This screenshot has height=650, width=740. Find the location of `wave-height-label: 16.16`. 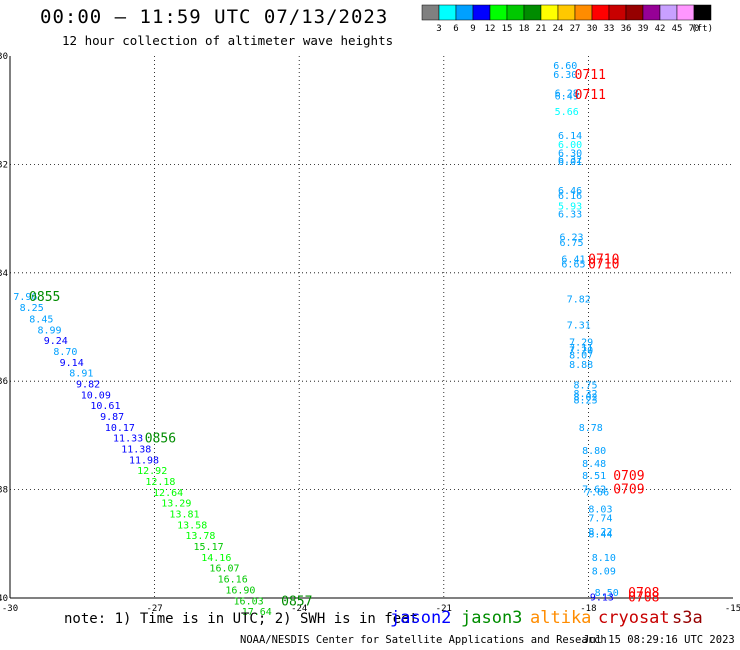

wave-height-label: 16.16 is located at coordinates (233, 580).